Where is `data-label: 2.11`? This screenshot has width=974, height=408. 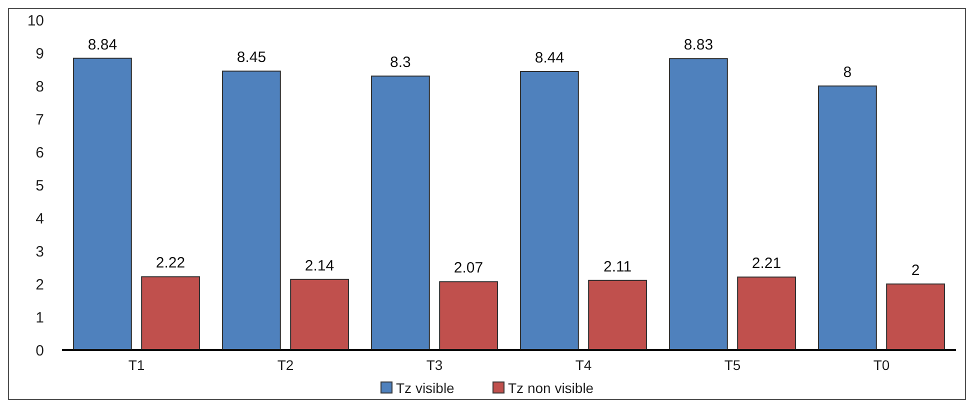
data-label: 2.11 is located at coordinates (617, 267).